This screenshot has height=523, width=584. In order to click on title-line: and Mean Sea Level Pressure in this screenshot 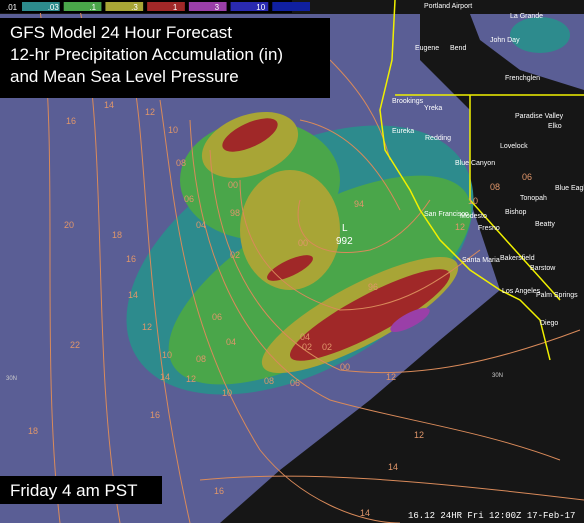, I will do `click(124, 76)`.